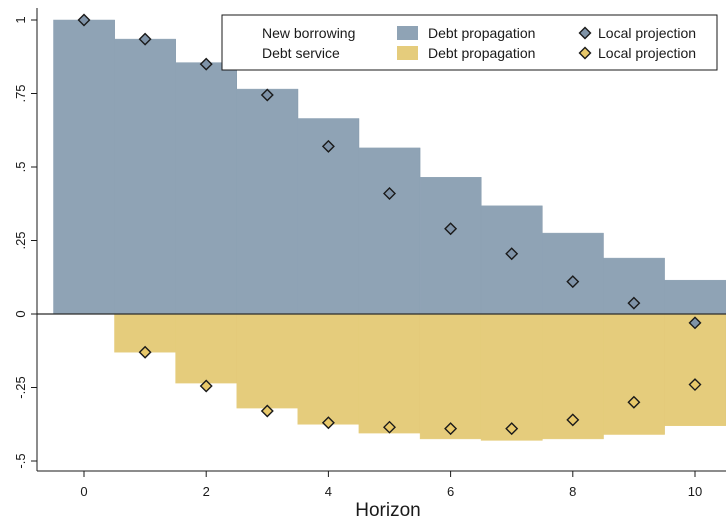 This screenshot has height=524, width=727. What do you see at coordinates (20, 19) in the screenshot?
I see `y-tick-label: 1` at bounding box center [20, 19].